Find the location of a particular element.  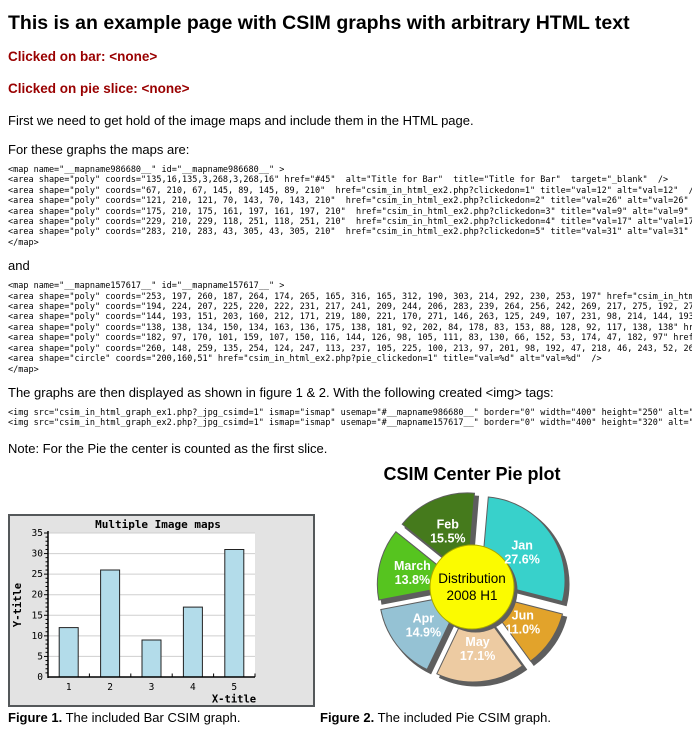

x-tick-label: 1 is located at coordinates (69, 687).